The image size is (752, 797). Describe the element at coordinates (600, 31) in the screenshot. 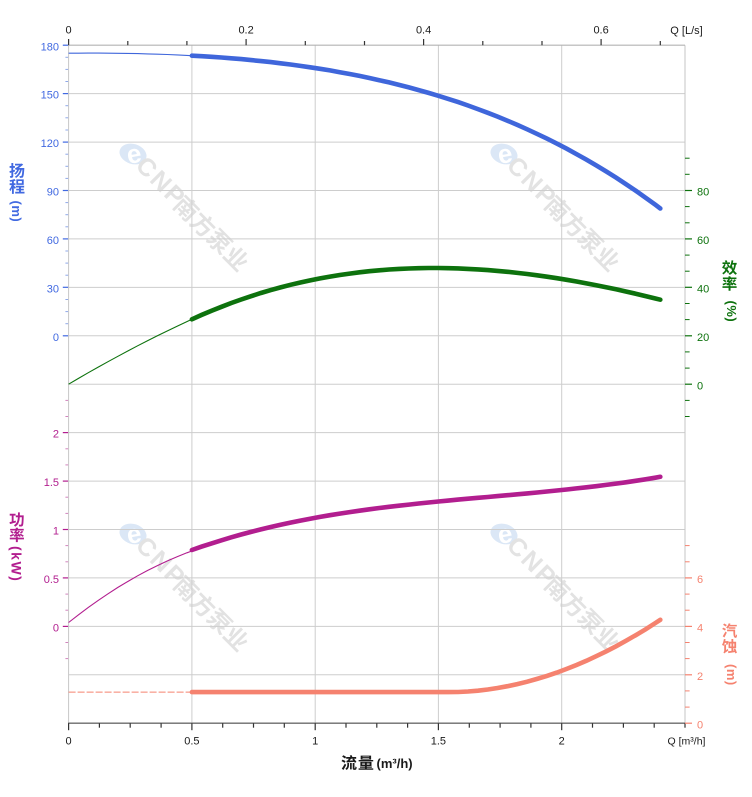

I see `svg-text: 0.6` at that location.